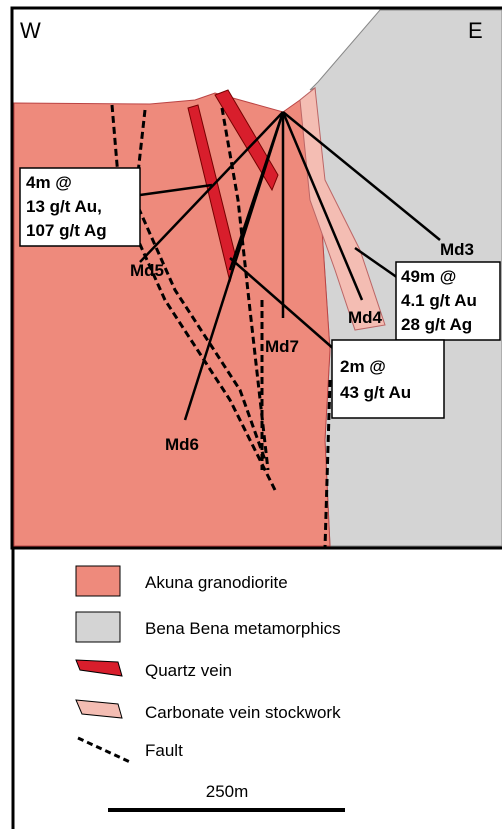 The height and width of the screenshot is (829, 502). I want to click on legend-item: Carbonate vein stockwork, so click(243, 712).